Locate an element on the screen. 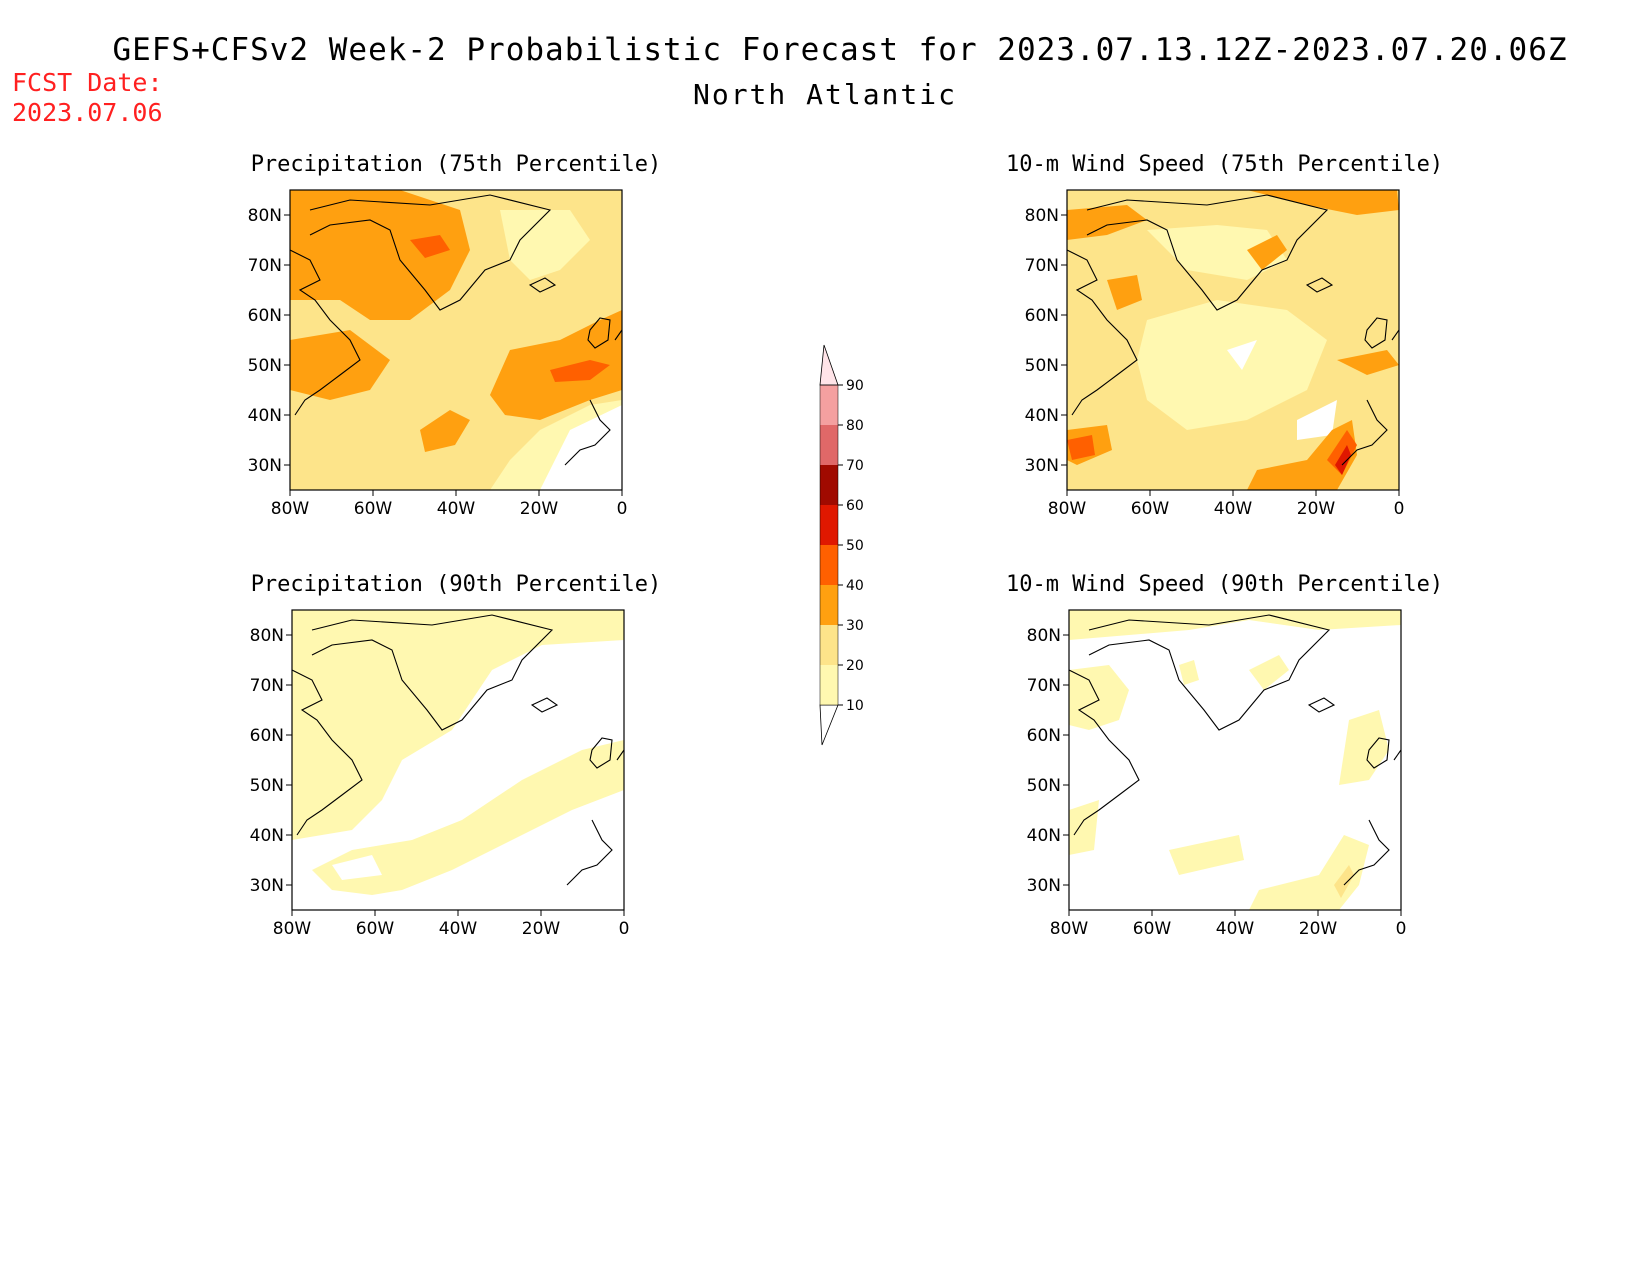  panel-title-precip-75: Precipitation (75th Percentile) is located at coordinates (456, 164).